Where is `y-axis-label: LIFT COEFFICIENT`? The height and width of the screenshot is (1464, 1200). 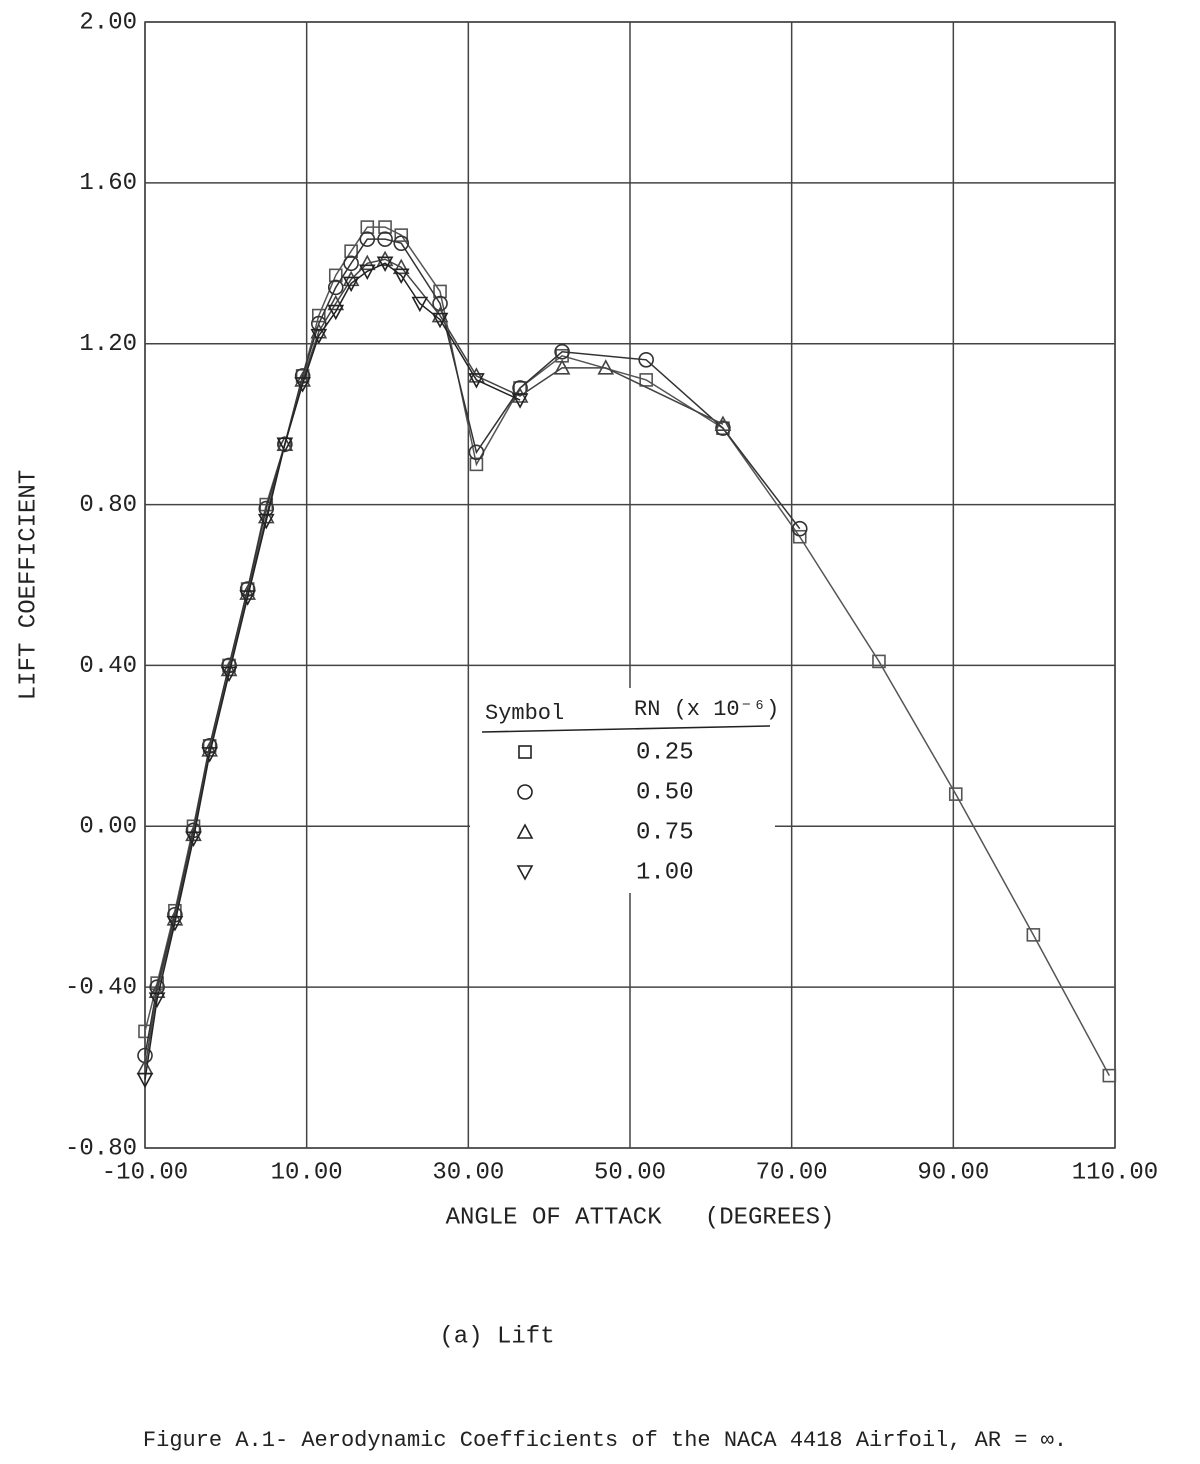 y-axis-label: LIFT COEFFICIENT is located at coordinates (28, 585).